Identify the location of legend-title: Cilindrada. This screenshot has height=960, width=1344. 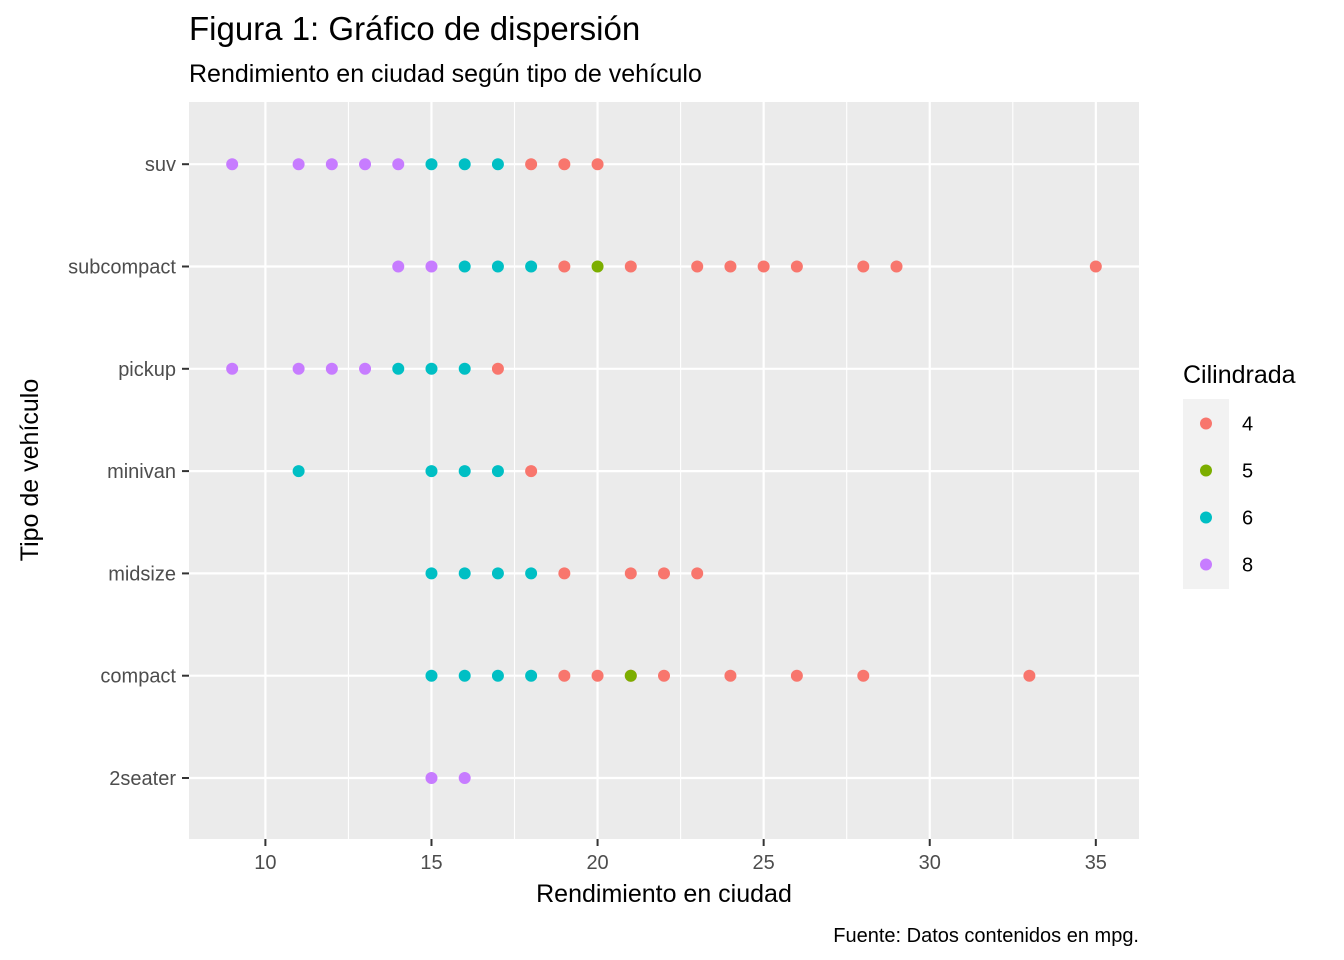
(1239, 375).